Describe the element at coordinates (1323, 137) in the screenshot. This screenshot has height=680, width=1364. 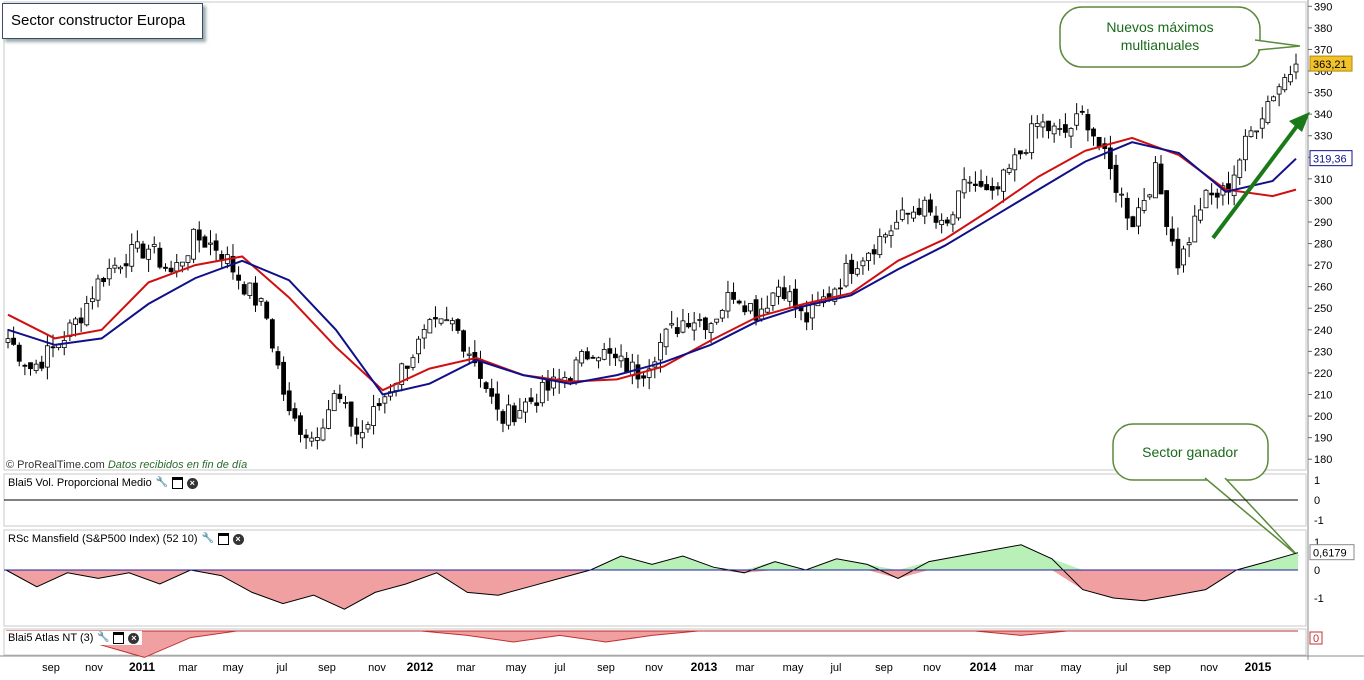
I see `y-tick-label: 330` at that location.